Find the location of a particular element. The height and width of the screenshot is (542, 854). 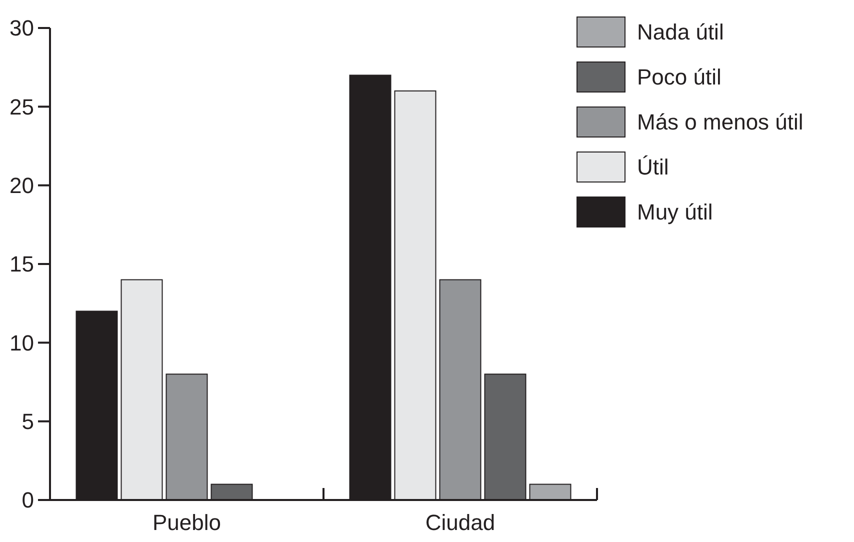

y-tick-label: 30 is located at coordinates (22, 28).